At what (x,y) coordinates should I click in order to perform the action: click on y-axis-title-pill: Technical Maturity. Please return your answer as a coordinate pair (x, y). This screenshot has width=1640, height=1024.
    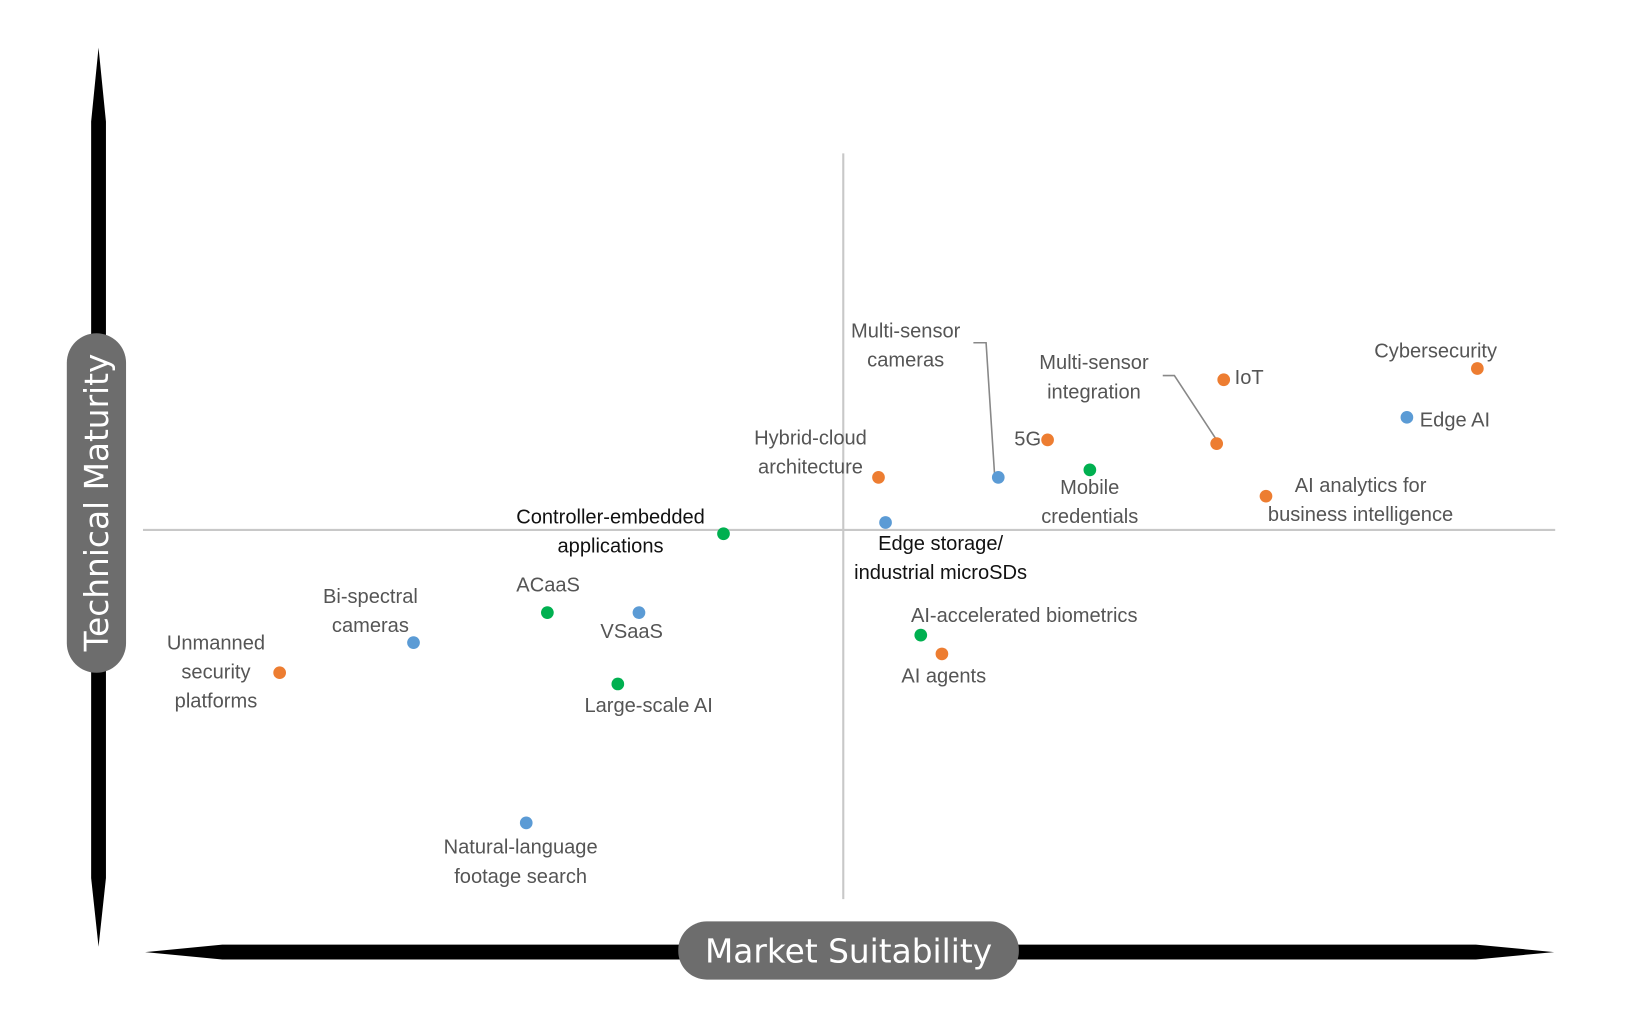
    Looking at the image, I should click on (96, 503).